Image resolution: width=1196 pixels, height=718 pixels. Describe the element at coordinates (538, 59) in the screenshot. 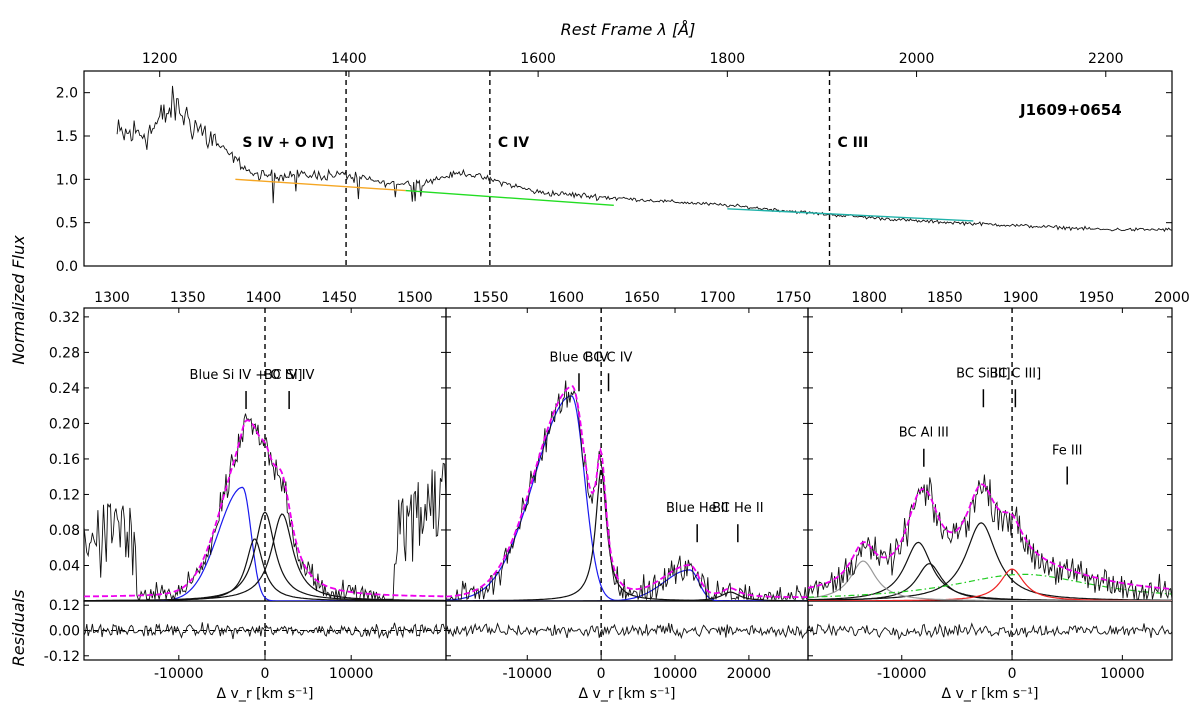

I see `top-tick-label: 1600` at that location.